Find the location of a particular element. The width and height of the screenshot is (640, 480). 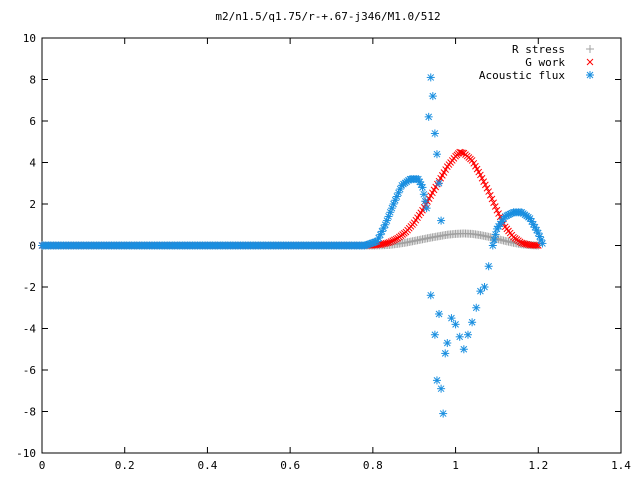

x-tick-label: 0.8 is located at coordinates (373, 465).